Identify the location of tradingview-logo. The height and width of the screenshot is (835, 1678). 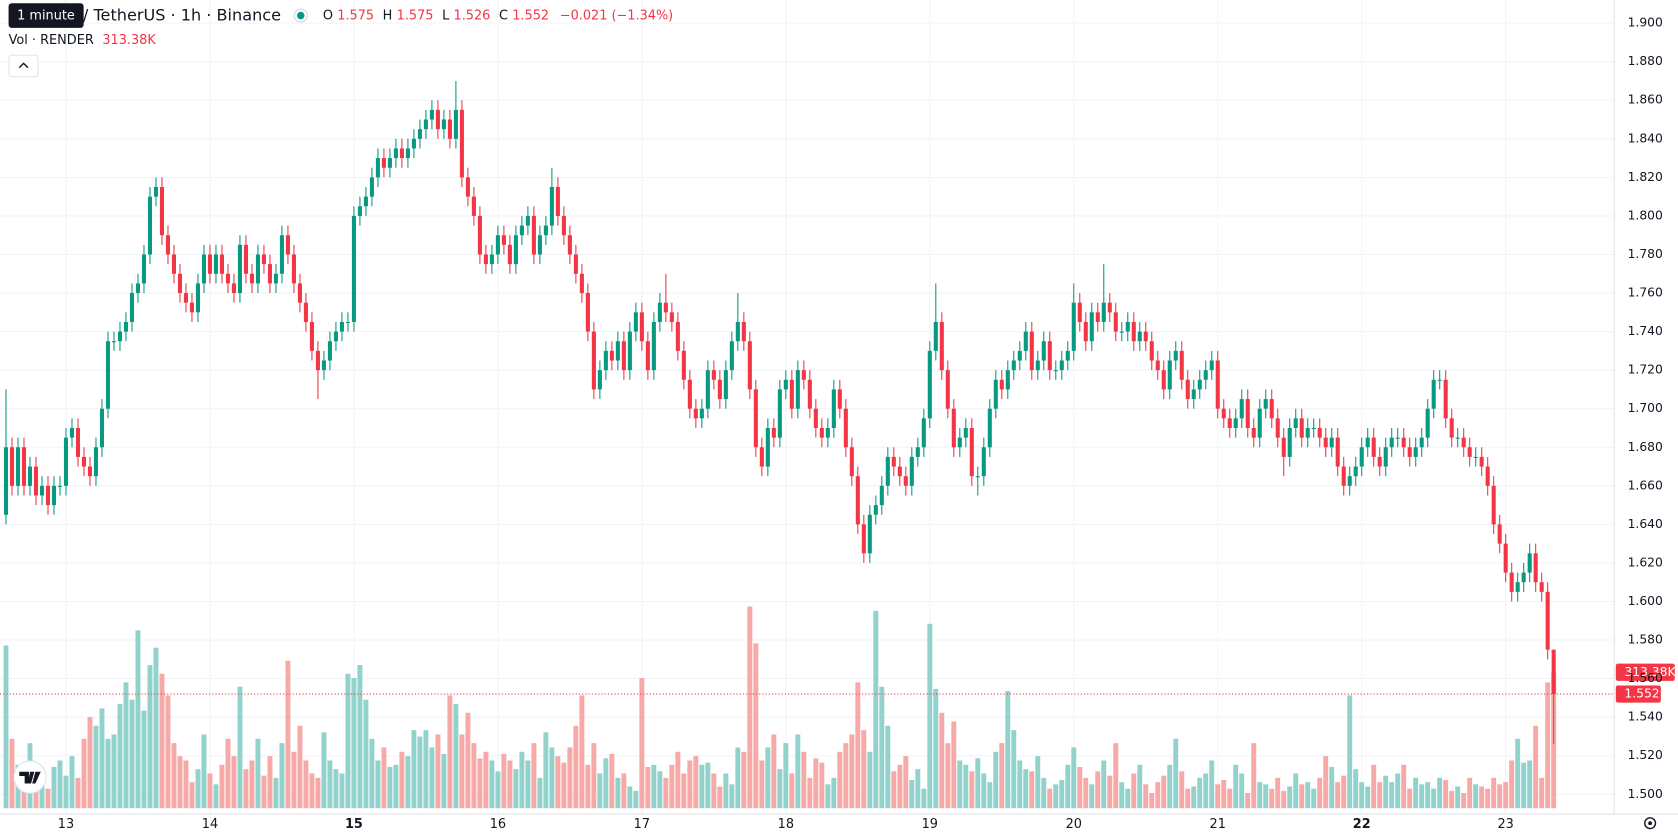
(30, 777).